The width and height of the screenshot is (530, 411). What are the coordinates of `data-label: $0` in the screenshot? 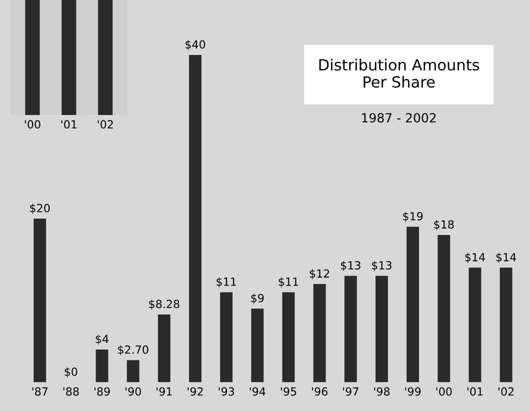 It's located at (71, 372).